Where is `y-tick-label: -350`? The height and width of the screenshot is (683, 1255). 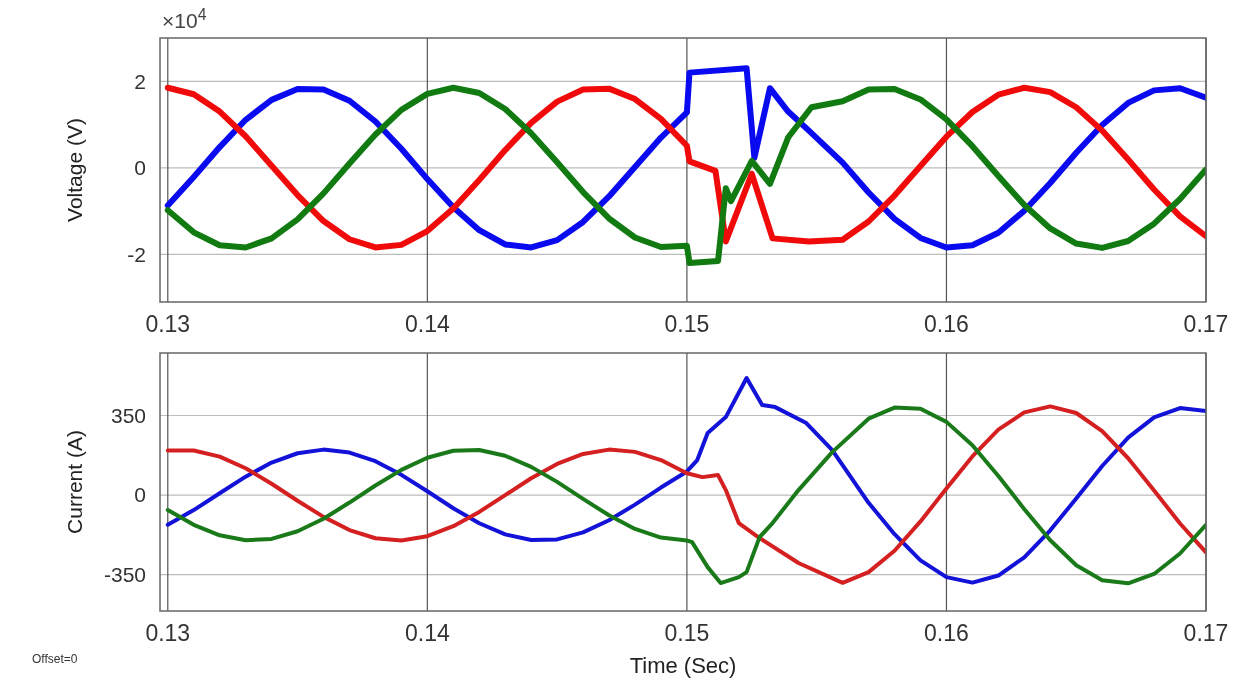
y-tick-label: -350 is located at coordinates (124, 574).